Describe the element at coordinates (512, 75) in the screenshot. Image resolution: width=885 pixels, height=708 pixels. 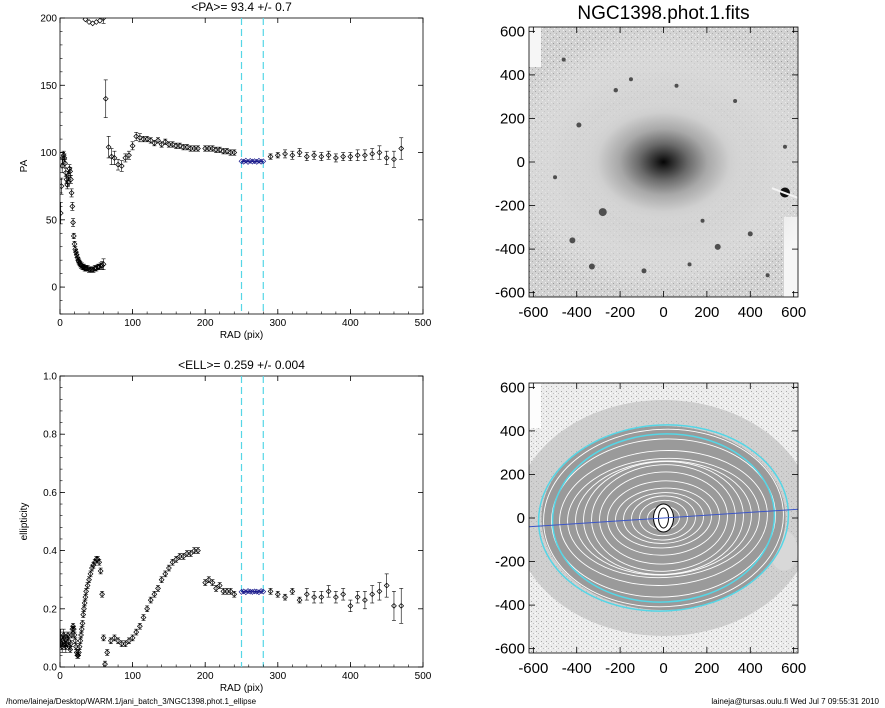
I see `galaxy-image-ytick-label-5: 400` at that location.